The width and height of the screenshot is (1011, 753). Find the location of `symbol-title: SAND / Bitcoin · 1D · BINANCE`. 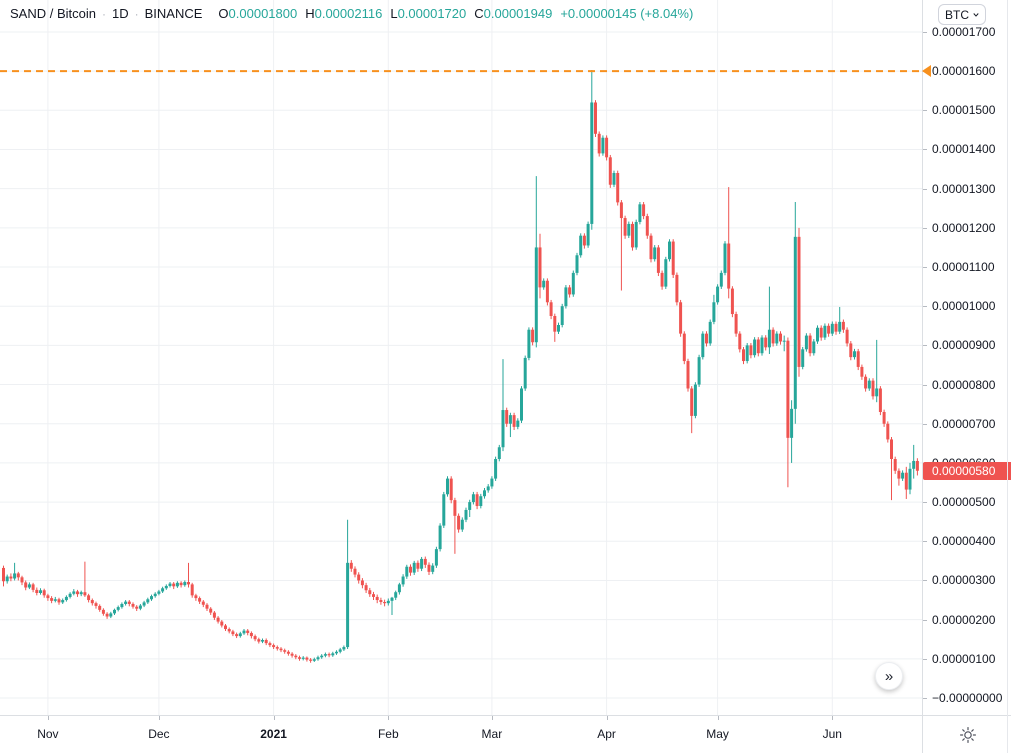

symbol-title: SAND / Bitcoin · 1D · BINANCE is located at coordinates (106, 13).